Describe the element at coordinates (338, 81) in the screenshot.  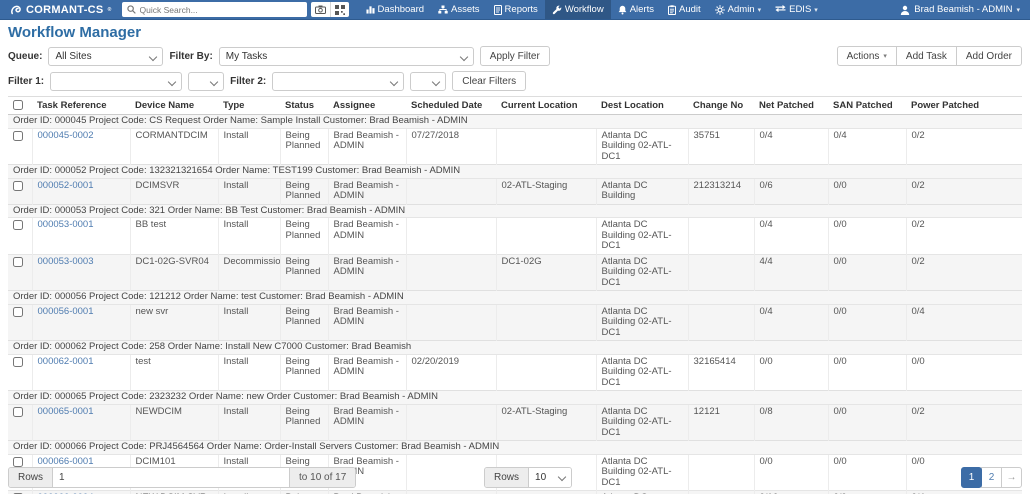
I see `filter2-select` at that location.